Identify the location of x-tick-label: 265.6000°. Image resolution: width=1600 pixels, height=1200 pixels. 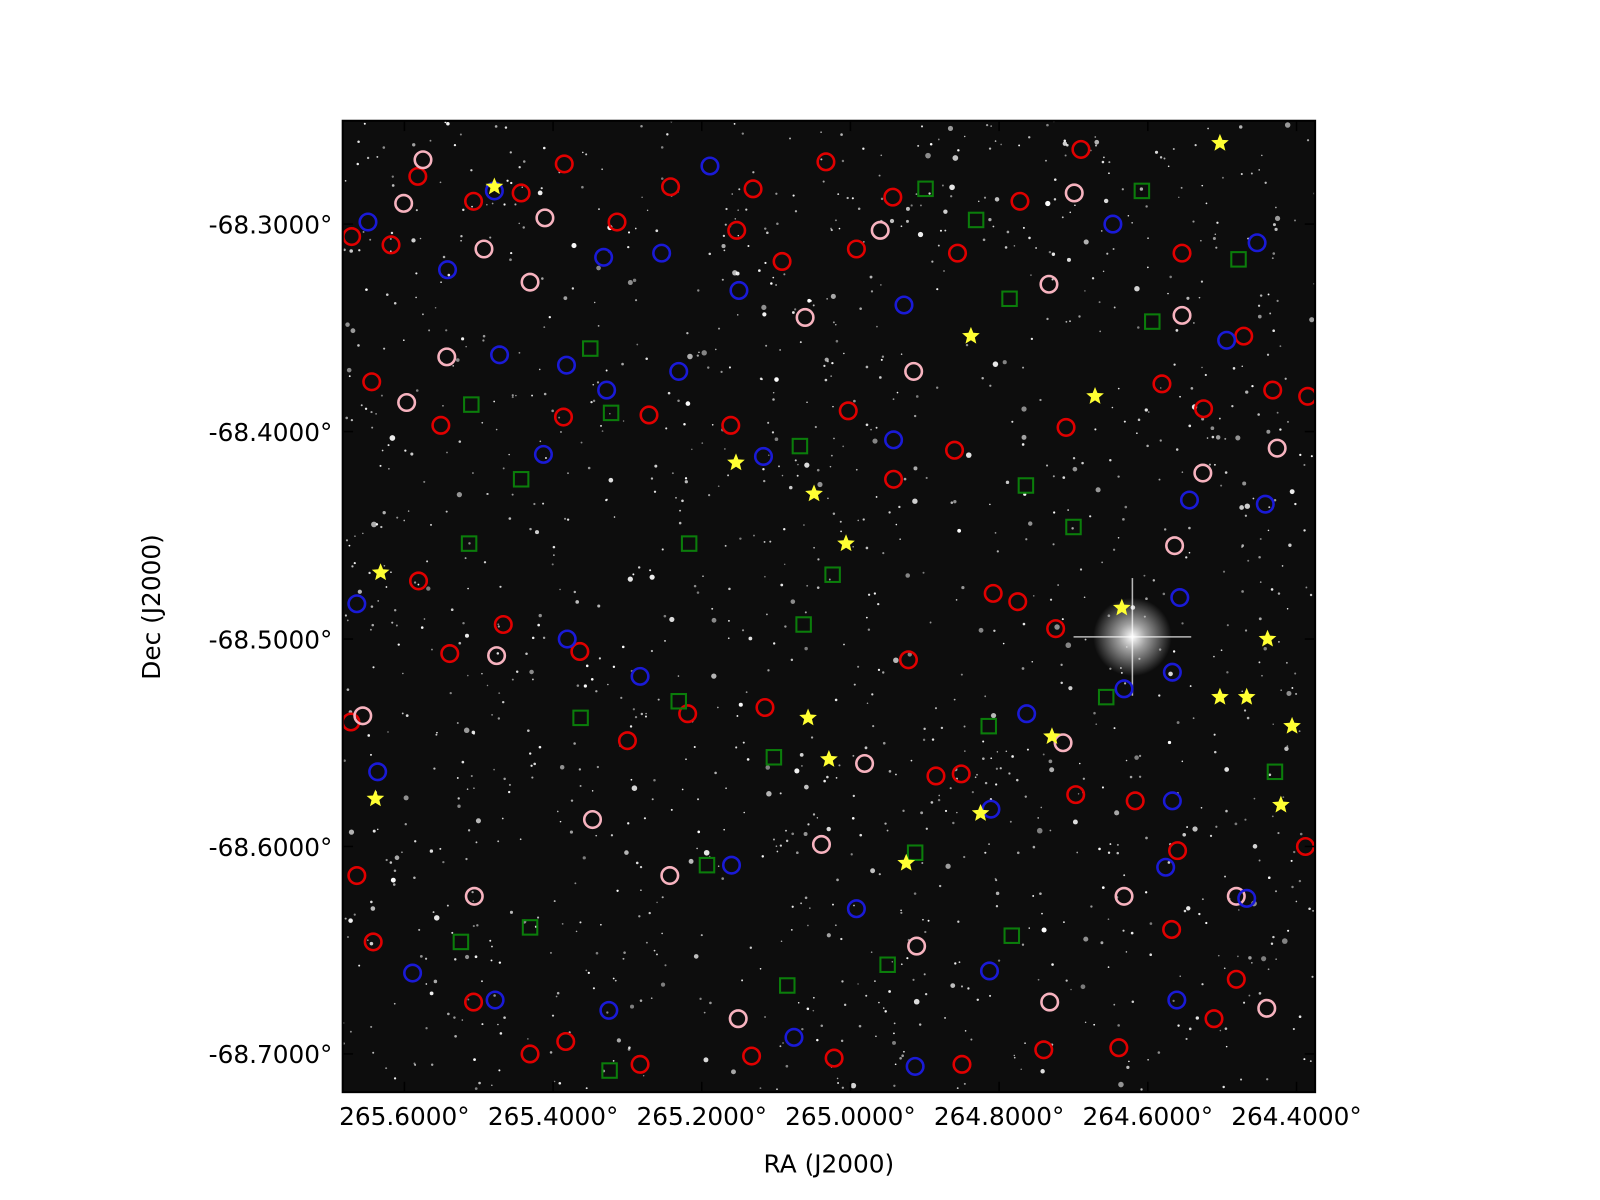
(404, 1116).